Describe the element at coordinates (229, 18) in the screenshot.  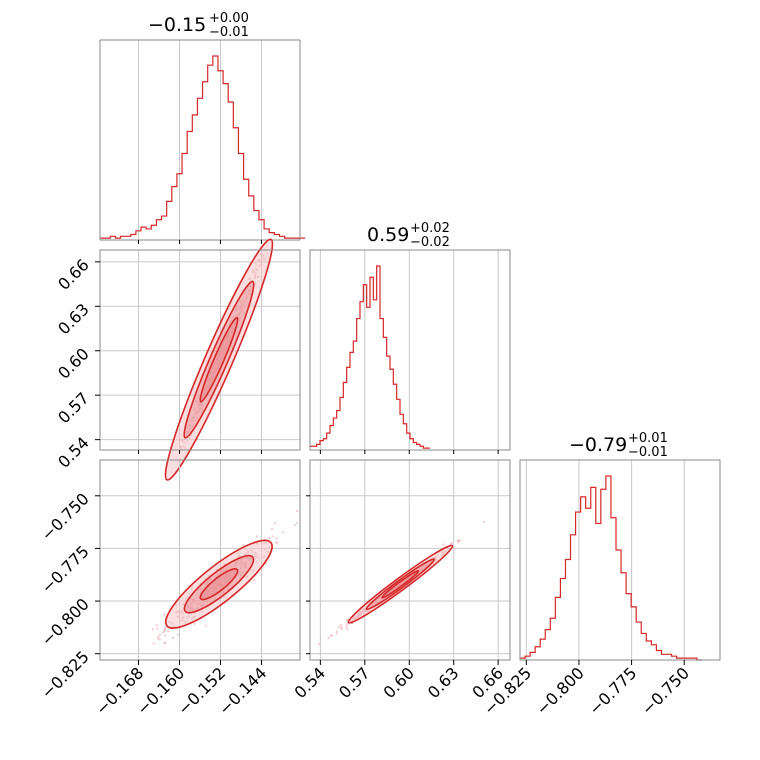
I see `title-param-1-sup: +0.00` at that location.